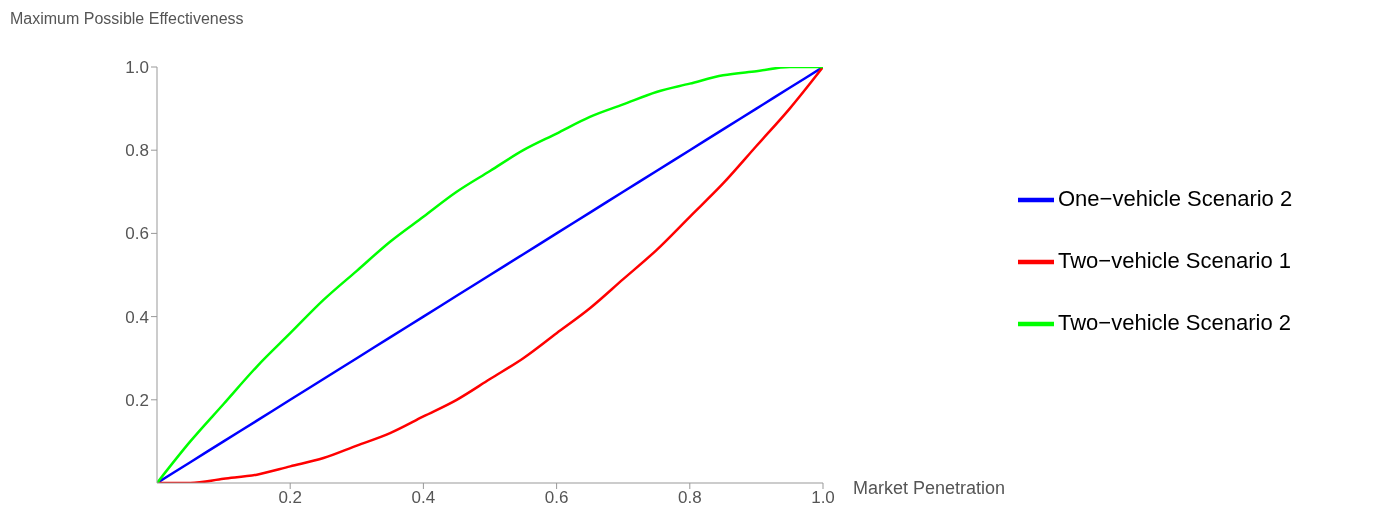 The image size is (1397, 519). I want to click on x-tick-label: 0.8, so click(689, 498).